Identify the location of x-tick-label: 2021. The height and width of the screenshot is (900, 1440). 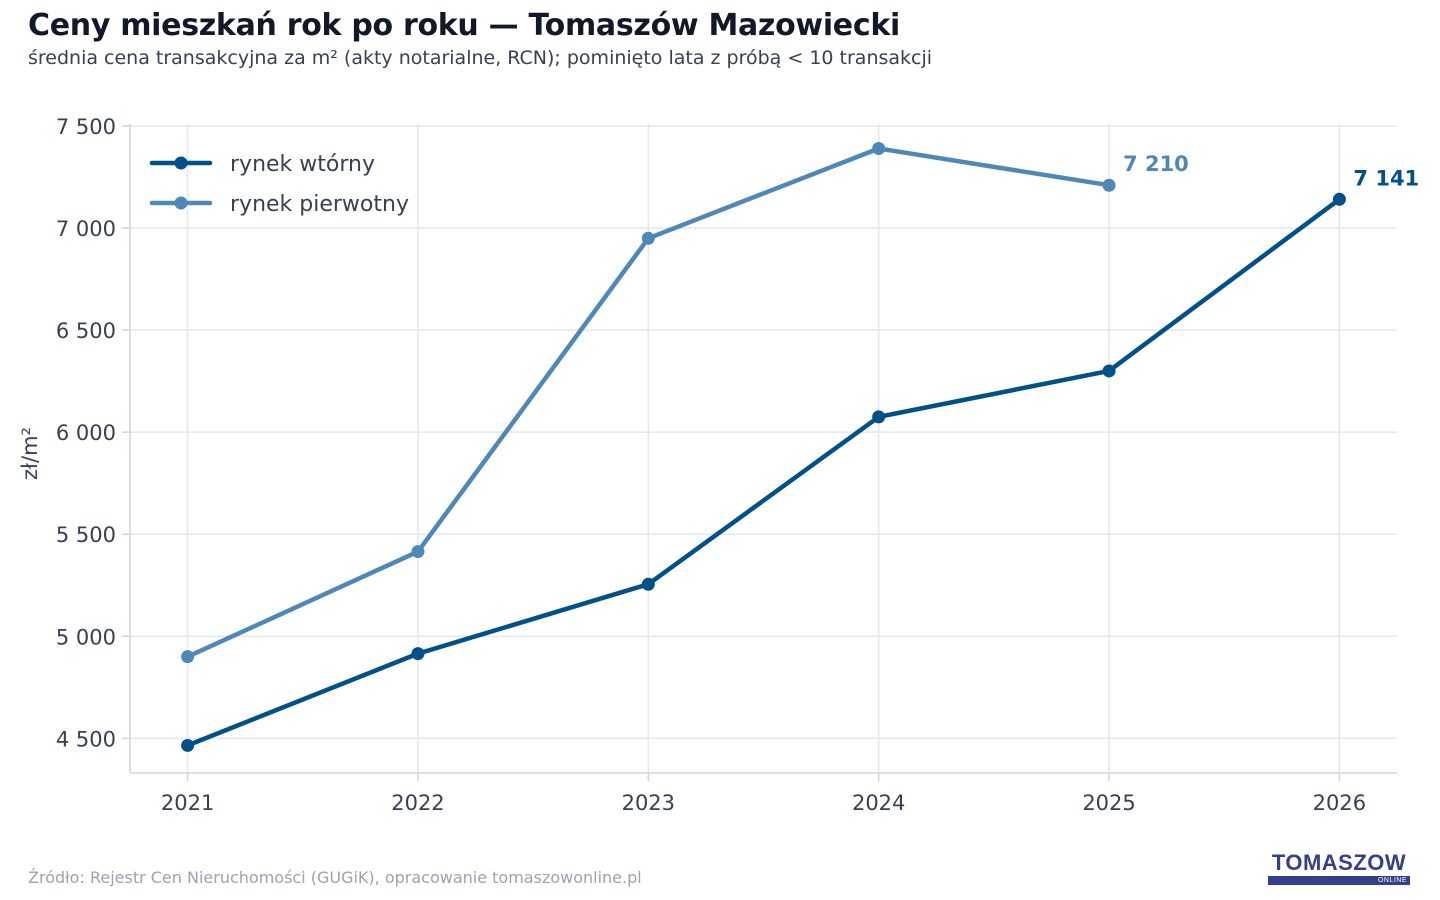
(187, 803).